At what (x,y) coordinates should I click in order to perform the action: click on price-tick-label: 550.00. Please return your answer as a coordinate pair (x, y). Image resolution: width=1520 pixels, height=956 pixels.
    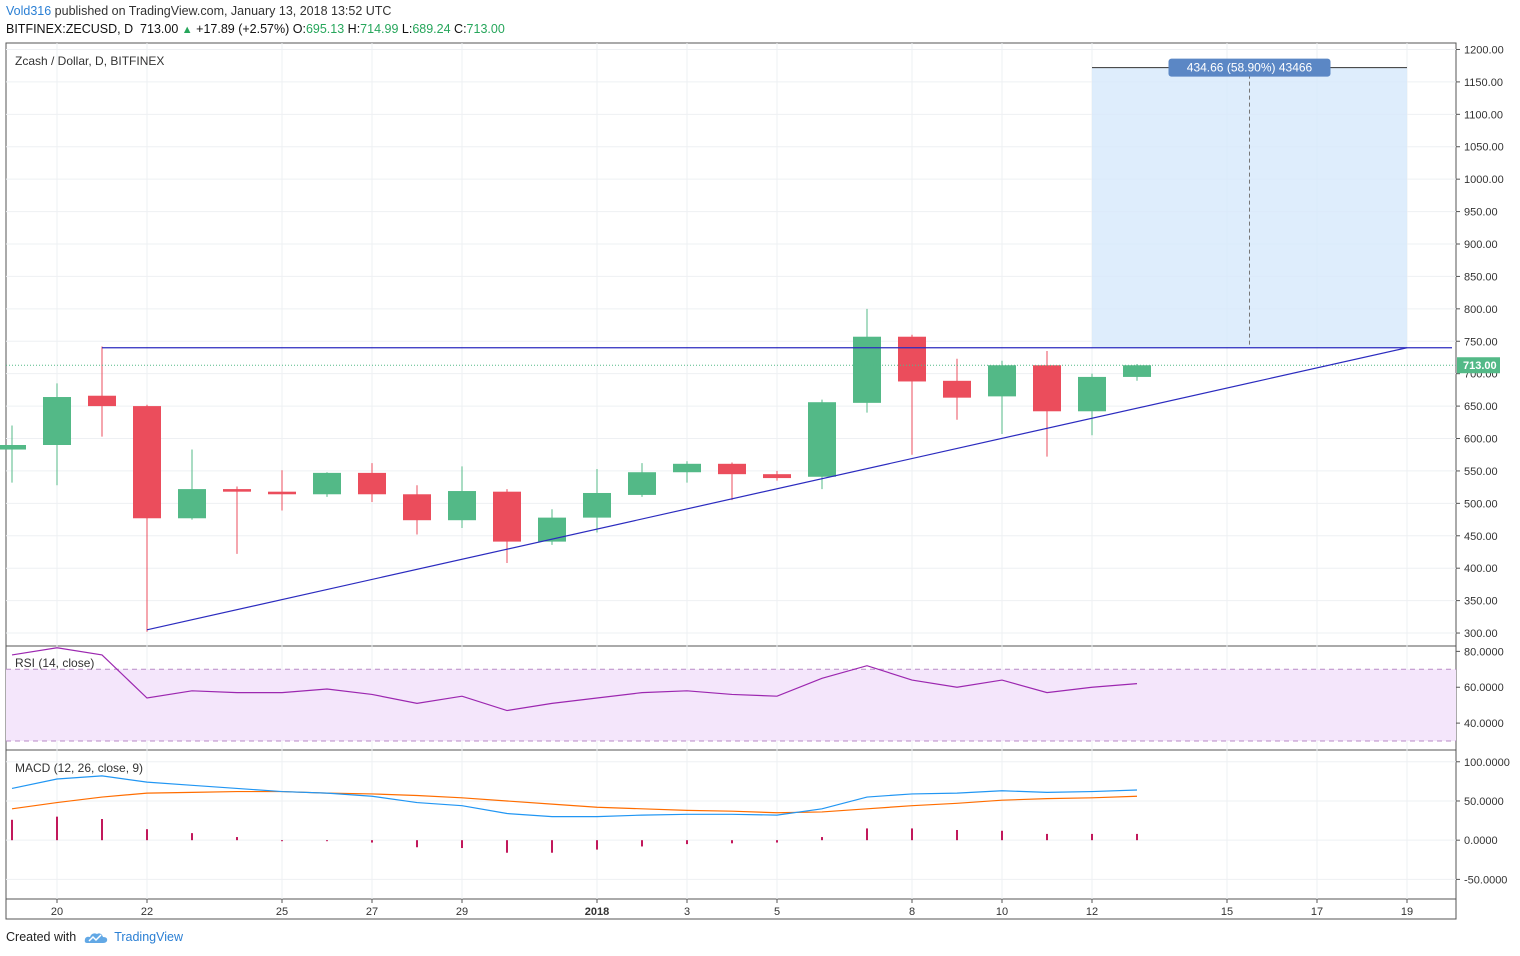
    Looking at the image, I should click on (1481, 472).